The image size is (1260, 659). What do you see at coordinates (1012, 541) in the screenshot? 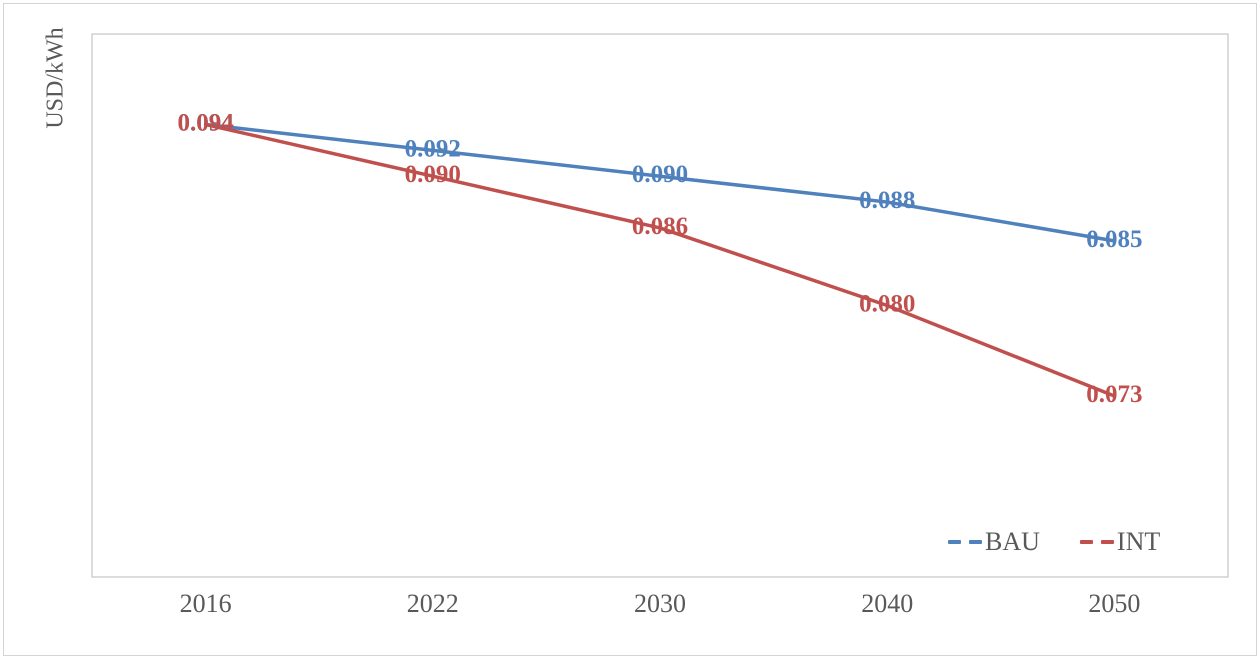
I see `legend-label-bau: BAU` at bounding box center [1012, 541].